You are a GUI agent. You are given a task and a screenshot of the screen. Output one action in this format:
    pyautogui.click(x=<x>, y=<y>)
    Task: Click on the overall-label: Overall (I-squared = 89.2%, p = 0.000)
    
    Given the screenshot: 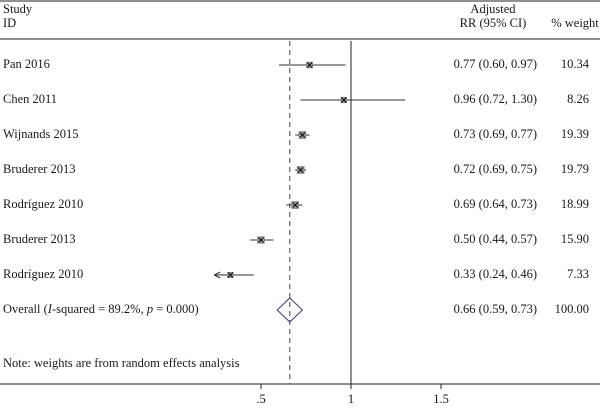 What is the action you would take?
    pyautogui.click(x=101, y=309)
    